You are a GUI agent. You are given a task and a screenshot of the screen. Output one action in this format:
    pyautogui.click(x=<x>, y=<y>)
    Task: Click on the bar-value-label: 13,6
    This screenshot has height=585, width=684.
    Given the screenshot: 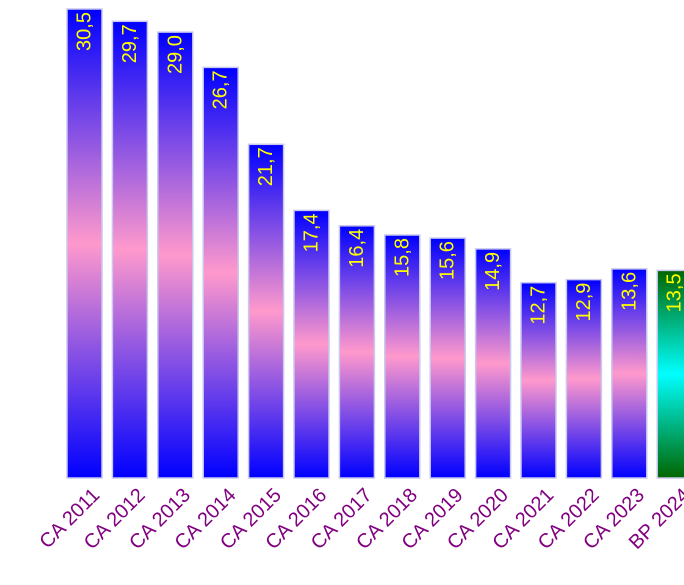 What is the action you would take?
    pyautogui.click(x=629, y=291)
    